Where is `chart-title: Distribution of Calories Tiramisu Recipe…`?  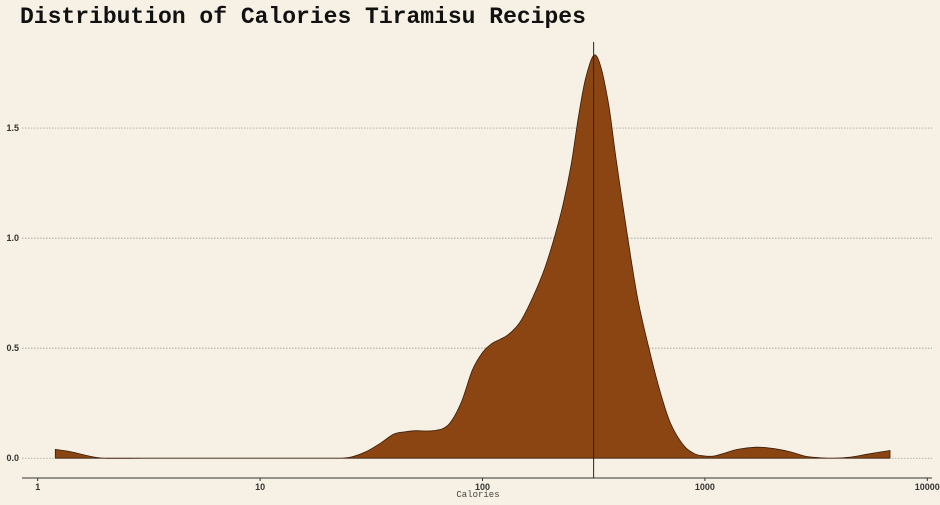 chart-title: Distribution of Calories Tiramisu Recipe… is located at coordinates (303, 17).